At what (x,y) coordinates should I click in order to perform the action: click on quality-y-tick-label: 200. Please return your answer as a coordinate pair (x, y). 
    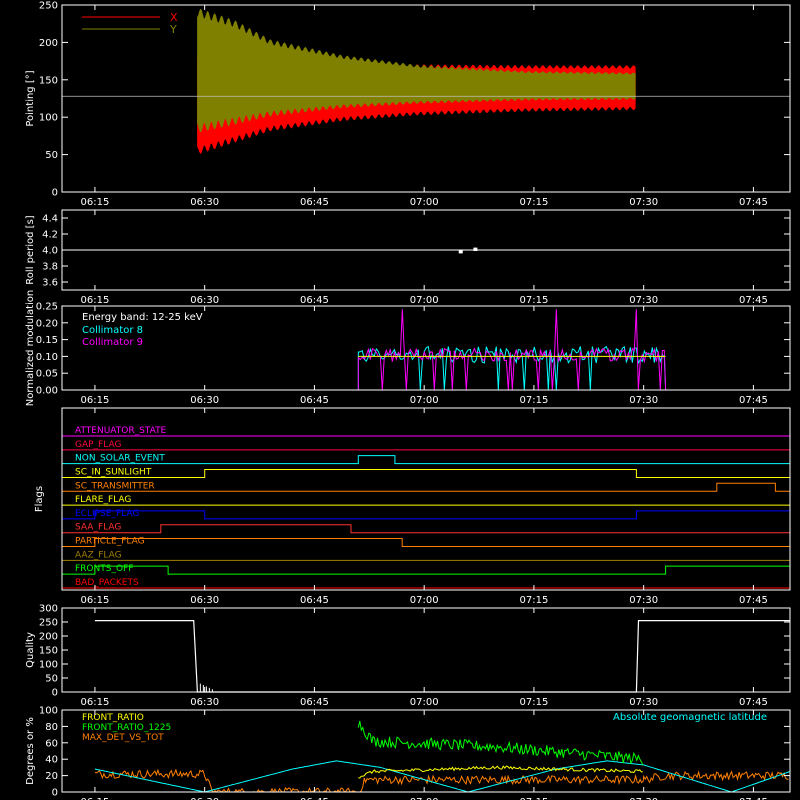
    Looking at the image, I should click on (48, 637).